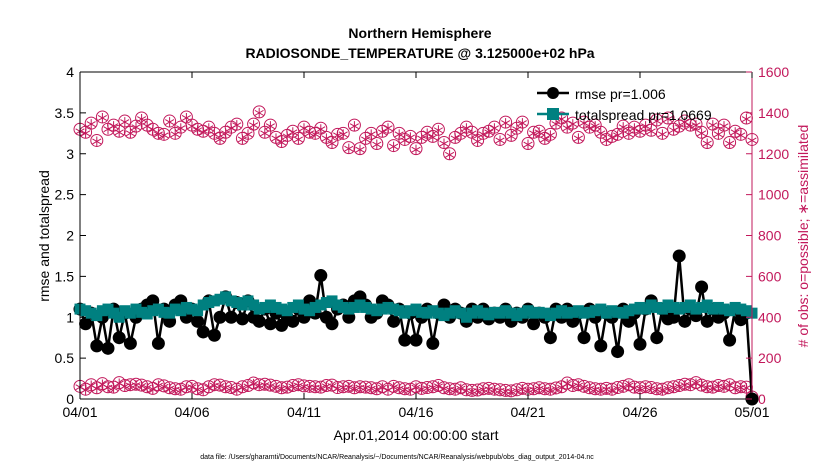 The height and width of the screenshot is (470, 830). What do you see at coordinates (416, 390) in the screenshot?
I see `low-obs-markers` at bounding box center [416, 390].